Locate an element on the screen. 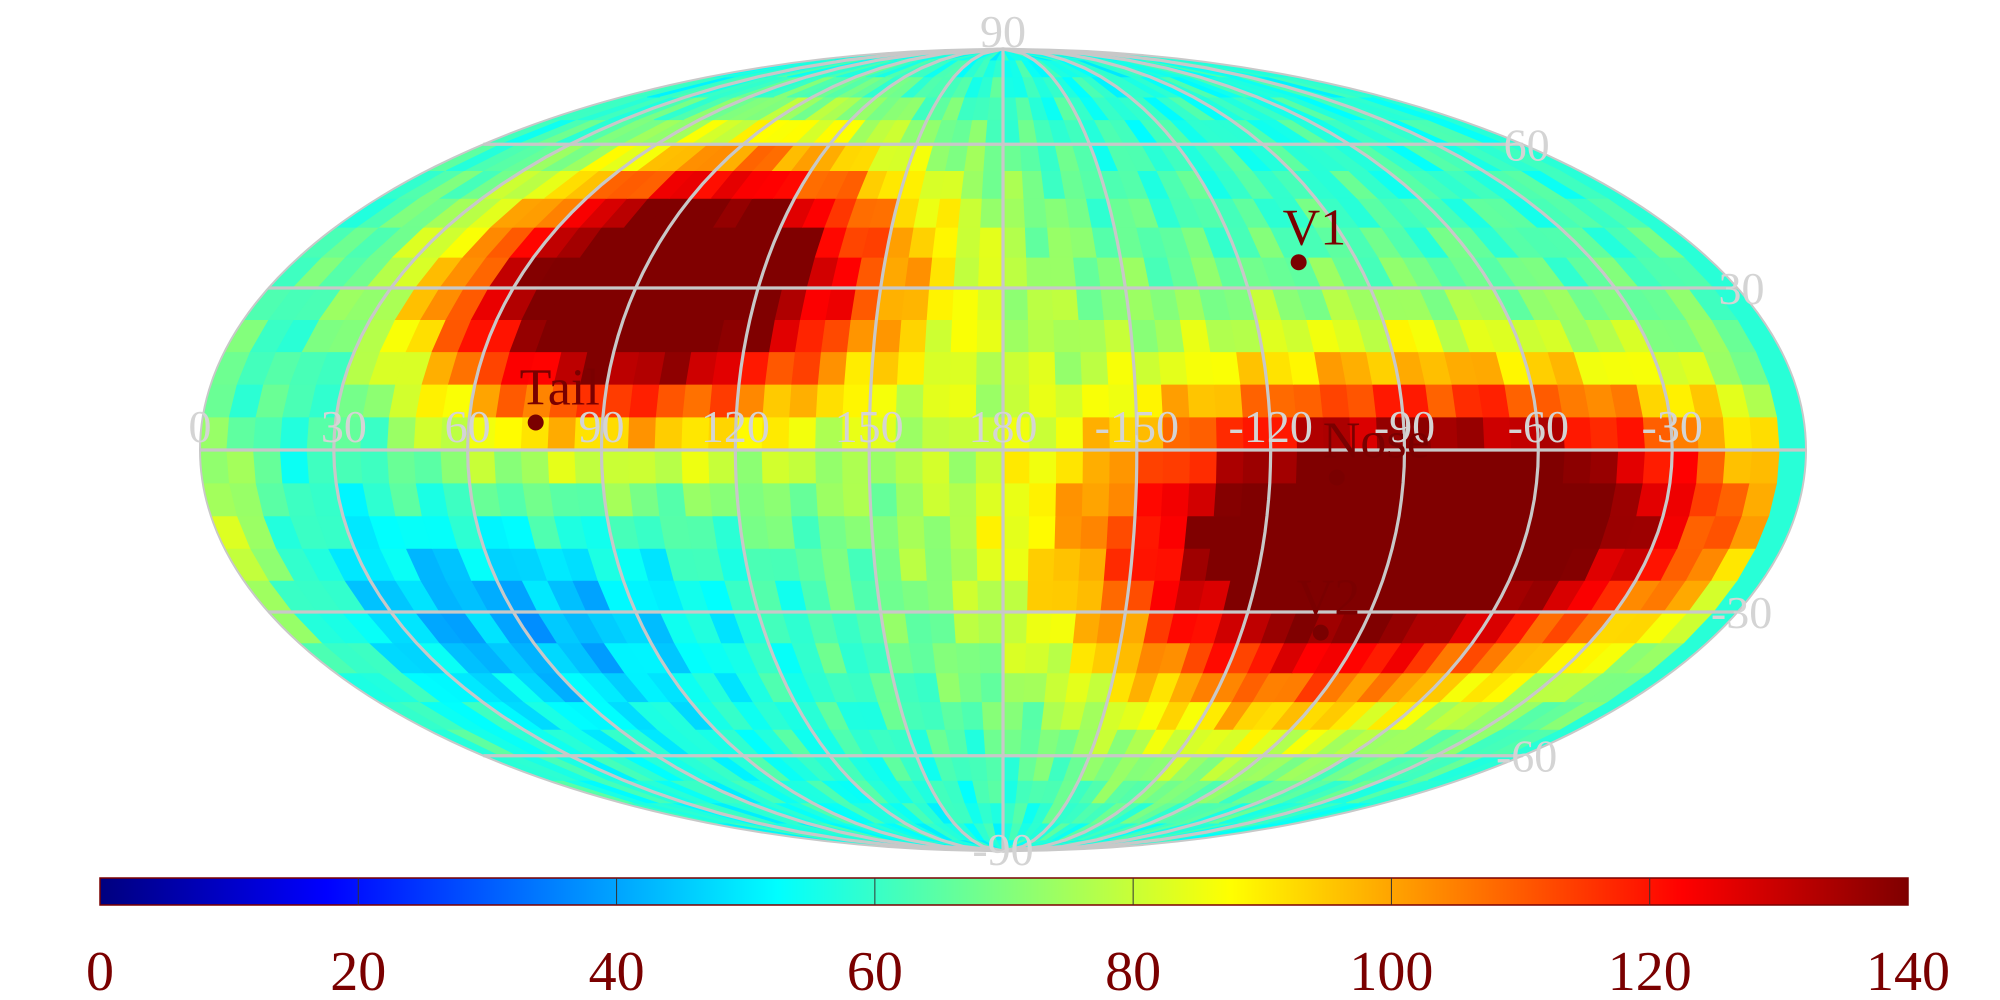 Image resolution: width=2000 pixels, height=1000 pixels. colorbar-tick-label: 140 is located at coordinates (1908, 970).